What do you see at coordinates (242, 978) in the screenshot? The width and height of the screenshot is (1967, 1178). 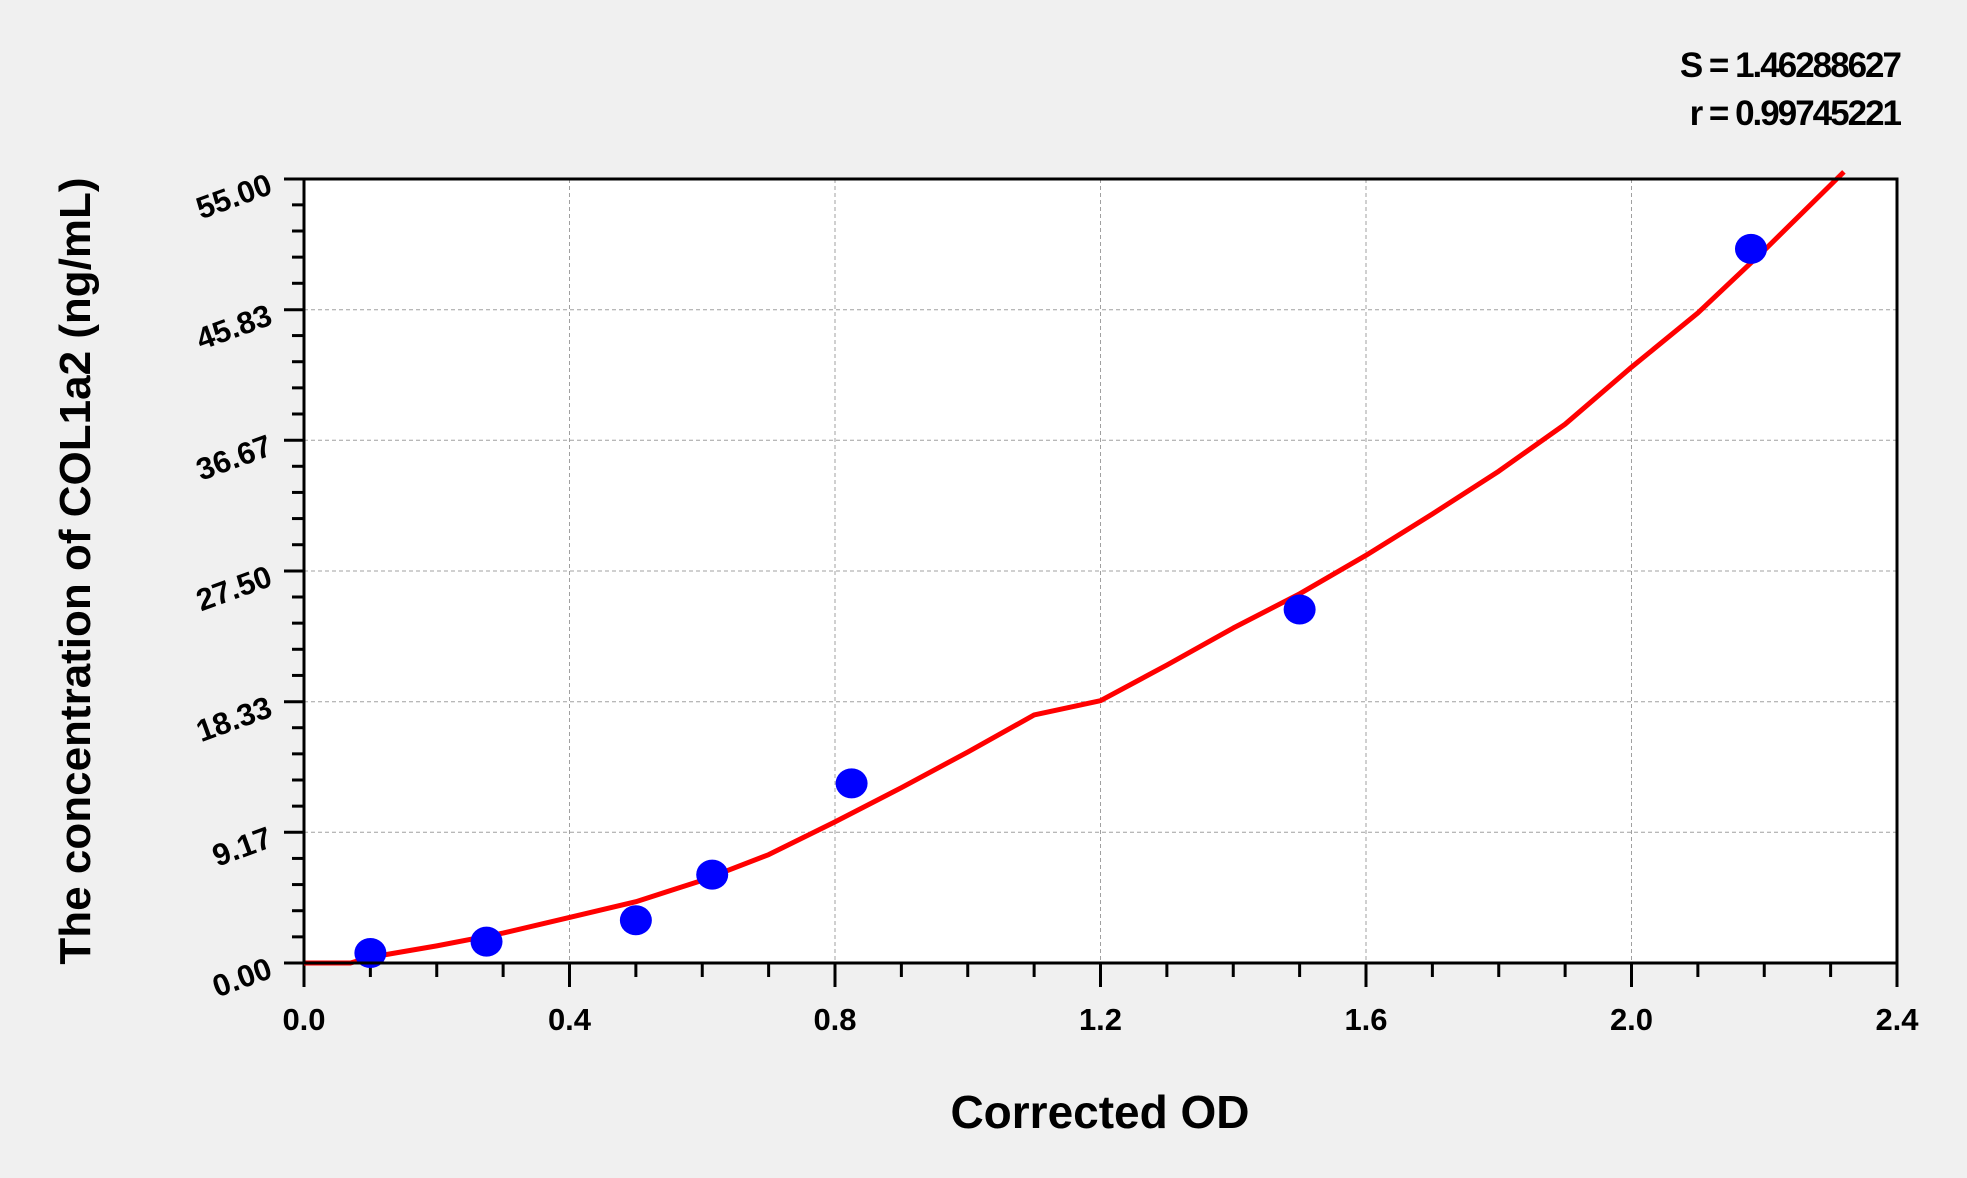 I see `y-tick-label: 0.00` at bounding box center [242, 978].